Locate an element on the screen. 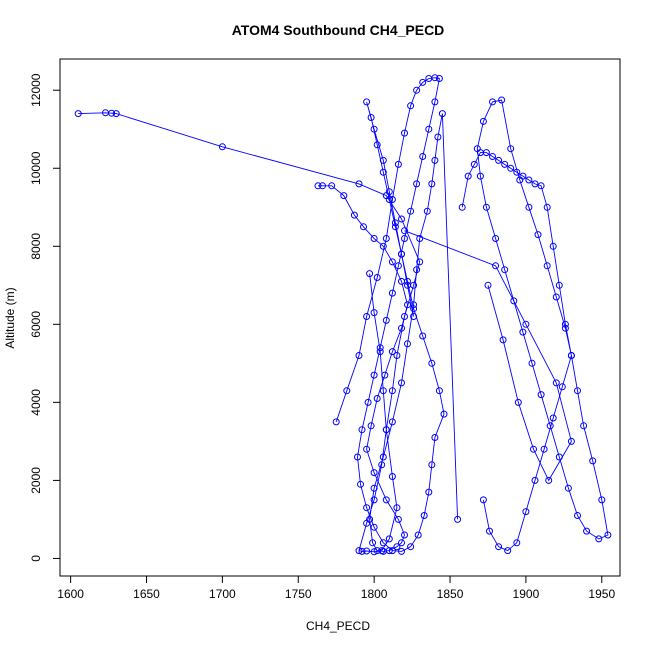  y-tick-label: 6000 is located at coordinates (36, 324).